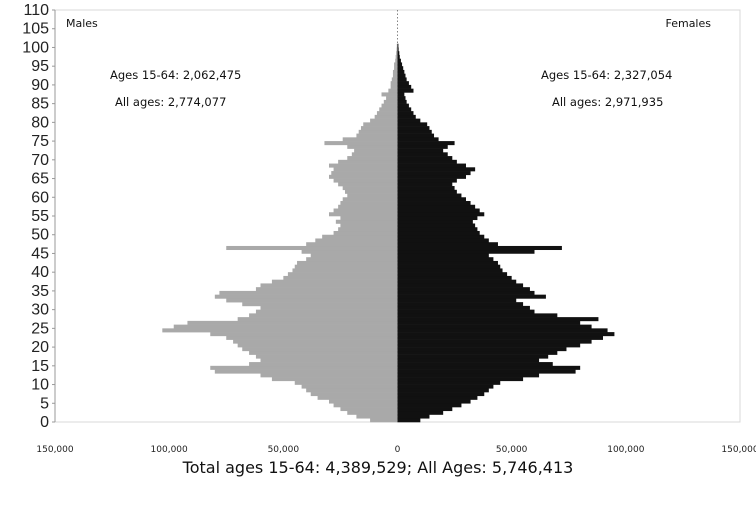  I want to click on annotation-females-all-ages: All ages: 2,971,935, so click(607, 102).